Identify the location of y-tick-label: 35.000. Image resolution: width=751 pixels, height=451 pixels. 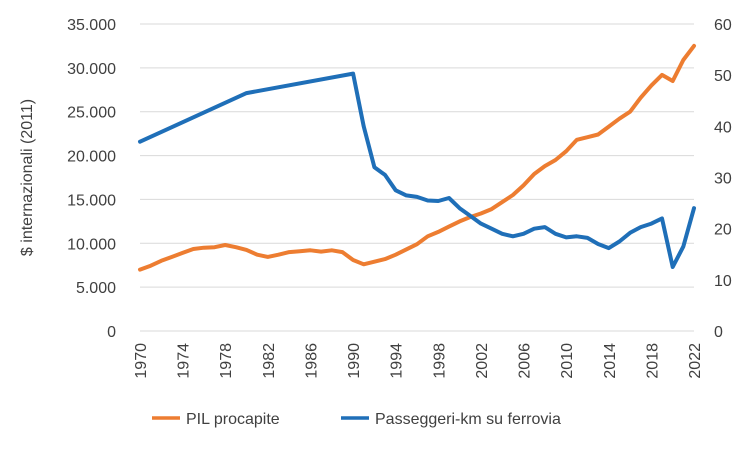
(91, 25).